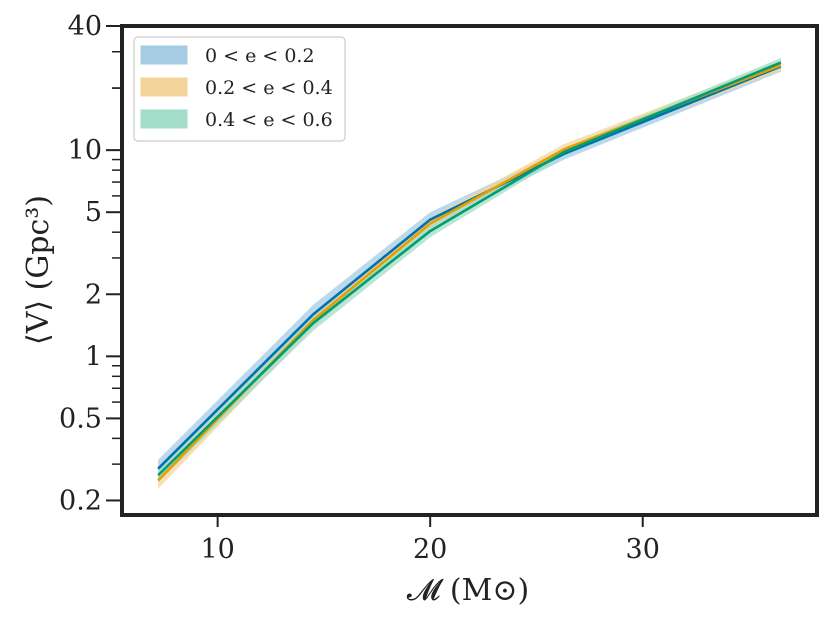  What do you see at coordinates (269, 88) in the screenshot?
I see `legend-label: 0.2 < e < 0.4` at bounding box center [269, 88].